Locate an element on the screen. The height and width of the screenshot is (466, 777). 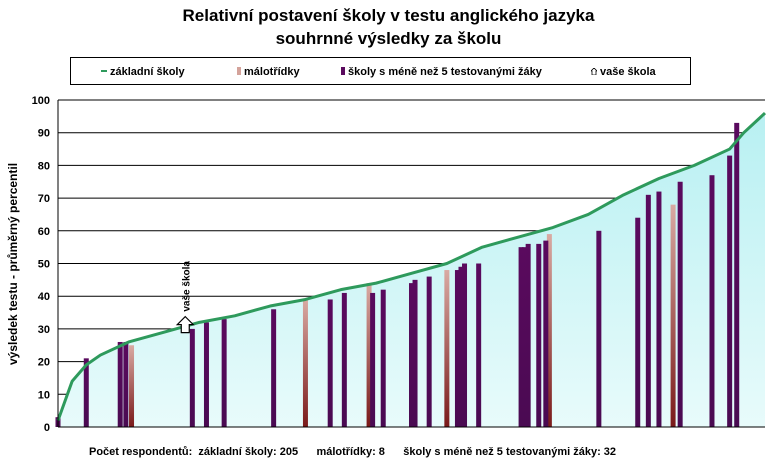
legend-label-basic: základní školy is located at coordinates (147, 72).